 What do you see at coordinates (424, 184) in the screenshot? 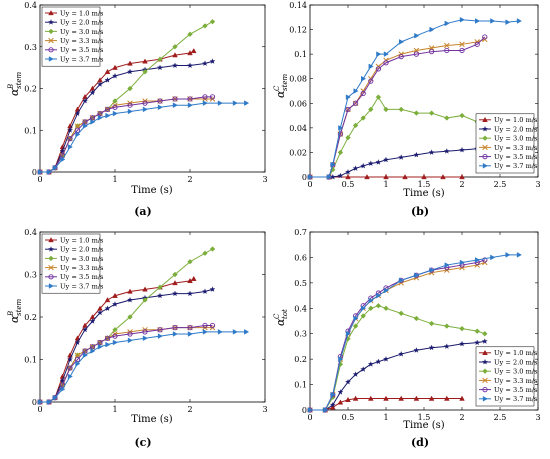
I see `x-tick-label: 1.5` at bounding box center [424, 184].